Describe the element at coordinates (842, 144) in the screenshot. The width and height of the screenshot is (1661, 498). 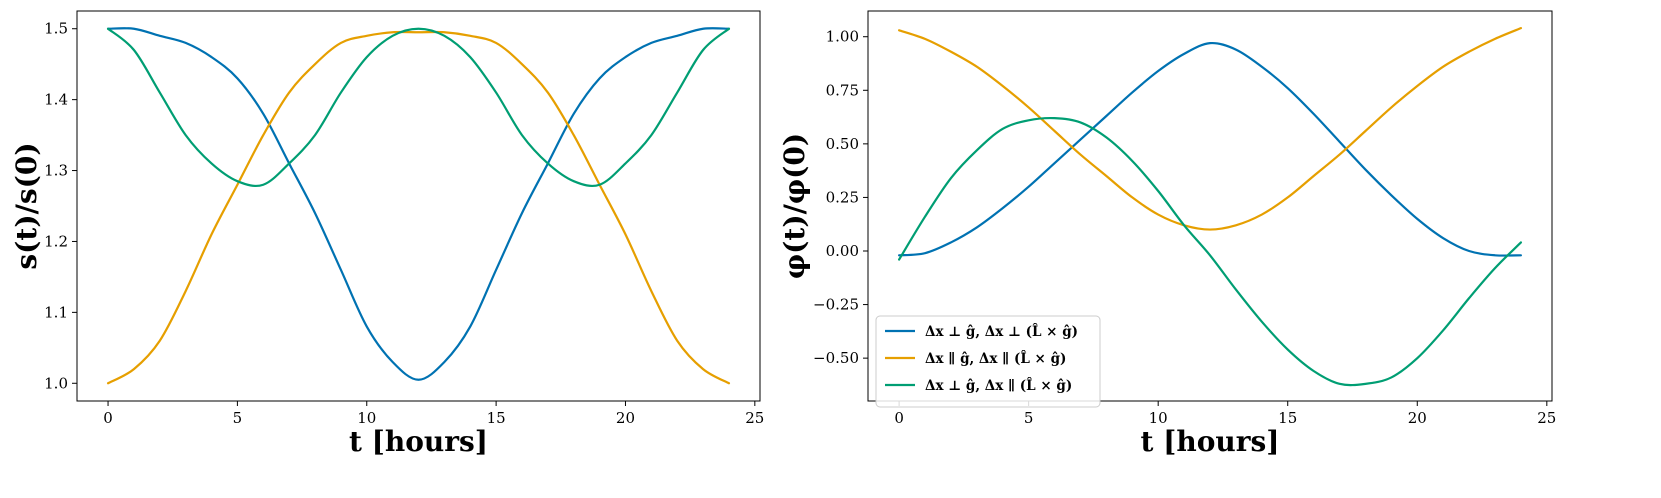
I see `right-y-tick-label: 0.50` at that location.